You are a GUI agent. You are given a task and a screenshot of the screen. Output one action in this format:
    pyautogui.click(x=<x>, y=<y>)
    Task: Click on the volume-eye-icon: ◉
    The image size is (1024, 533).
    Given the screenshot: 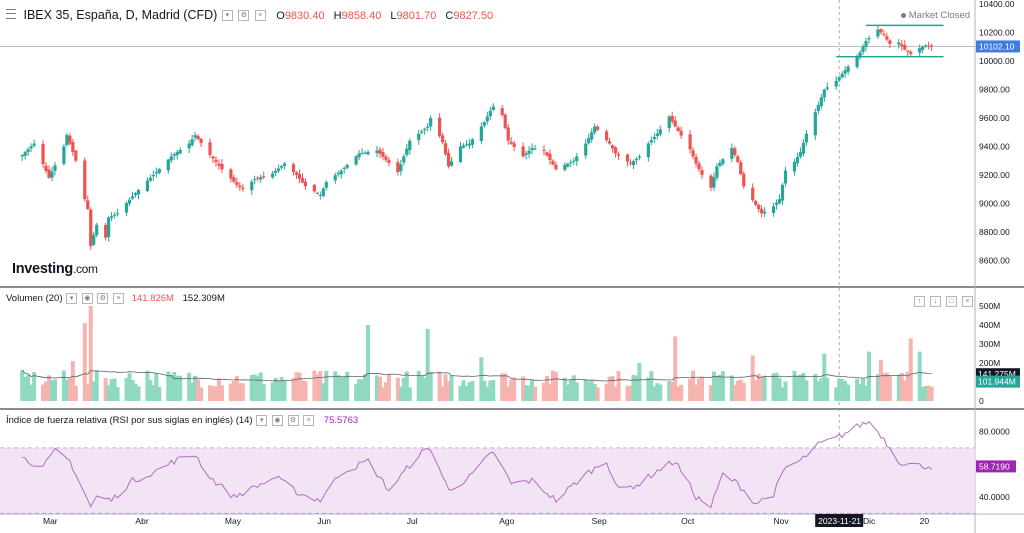 What is the action you would take?
    pyautogui.click(x=87, y=298)
    